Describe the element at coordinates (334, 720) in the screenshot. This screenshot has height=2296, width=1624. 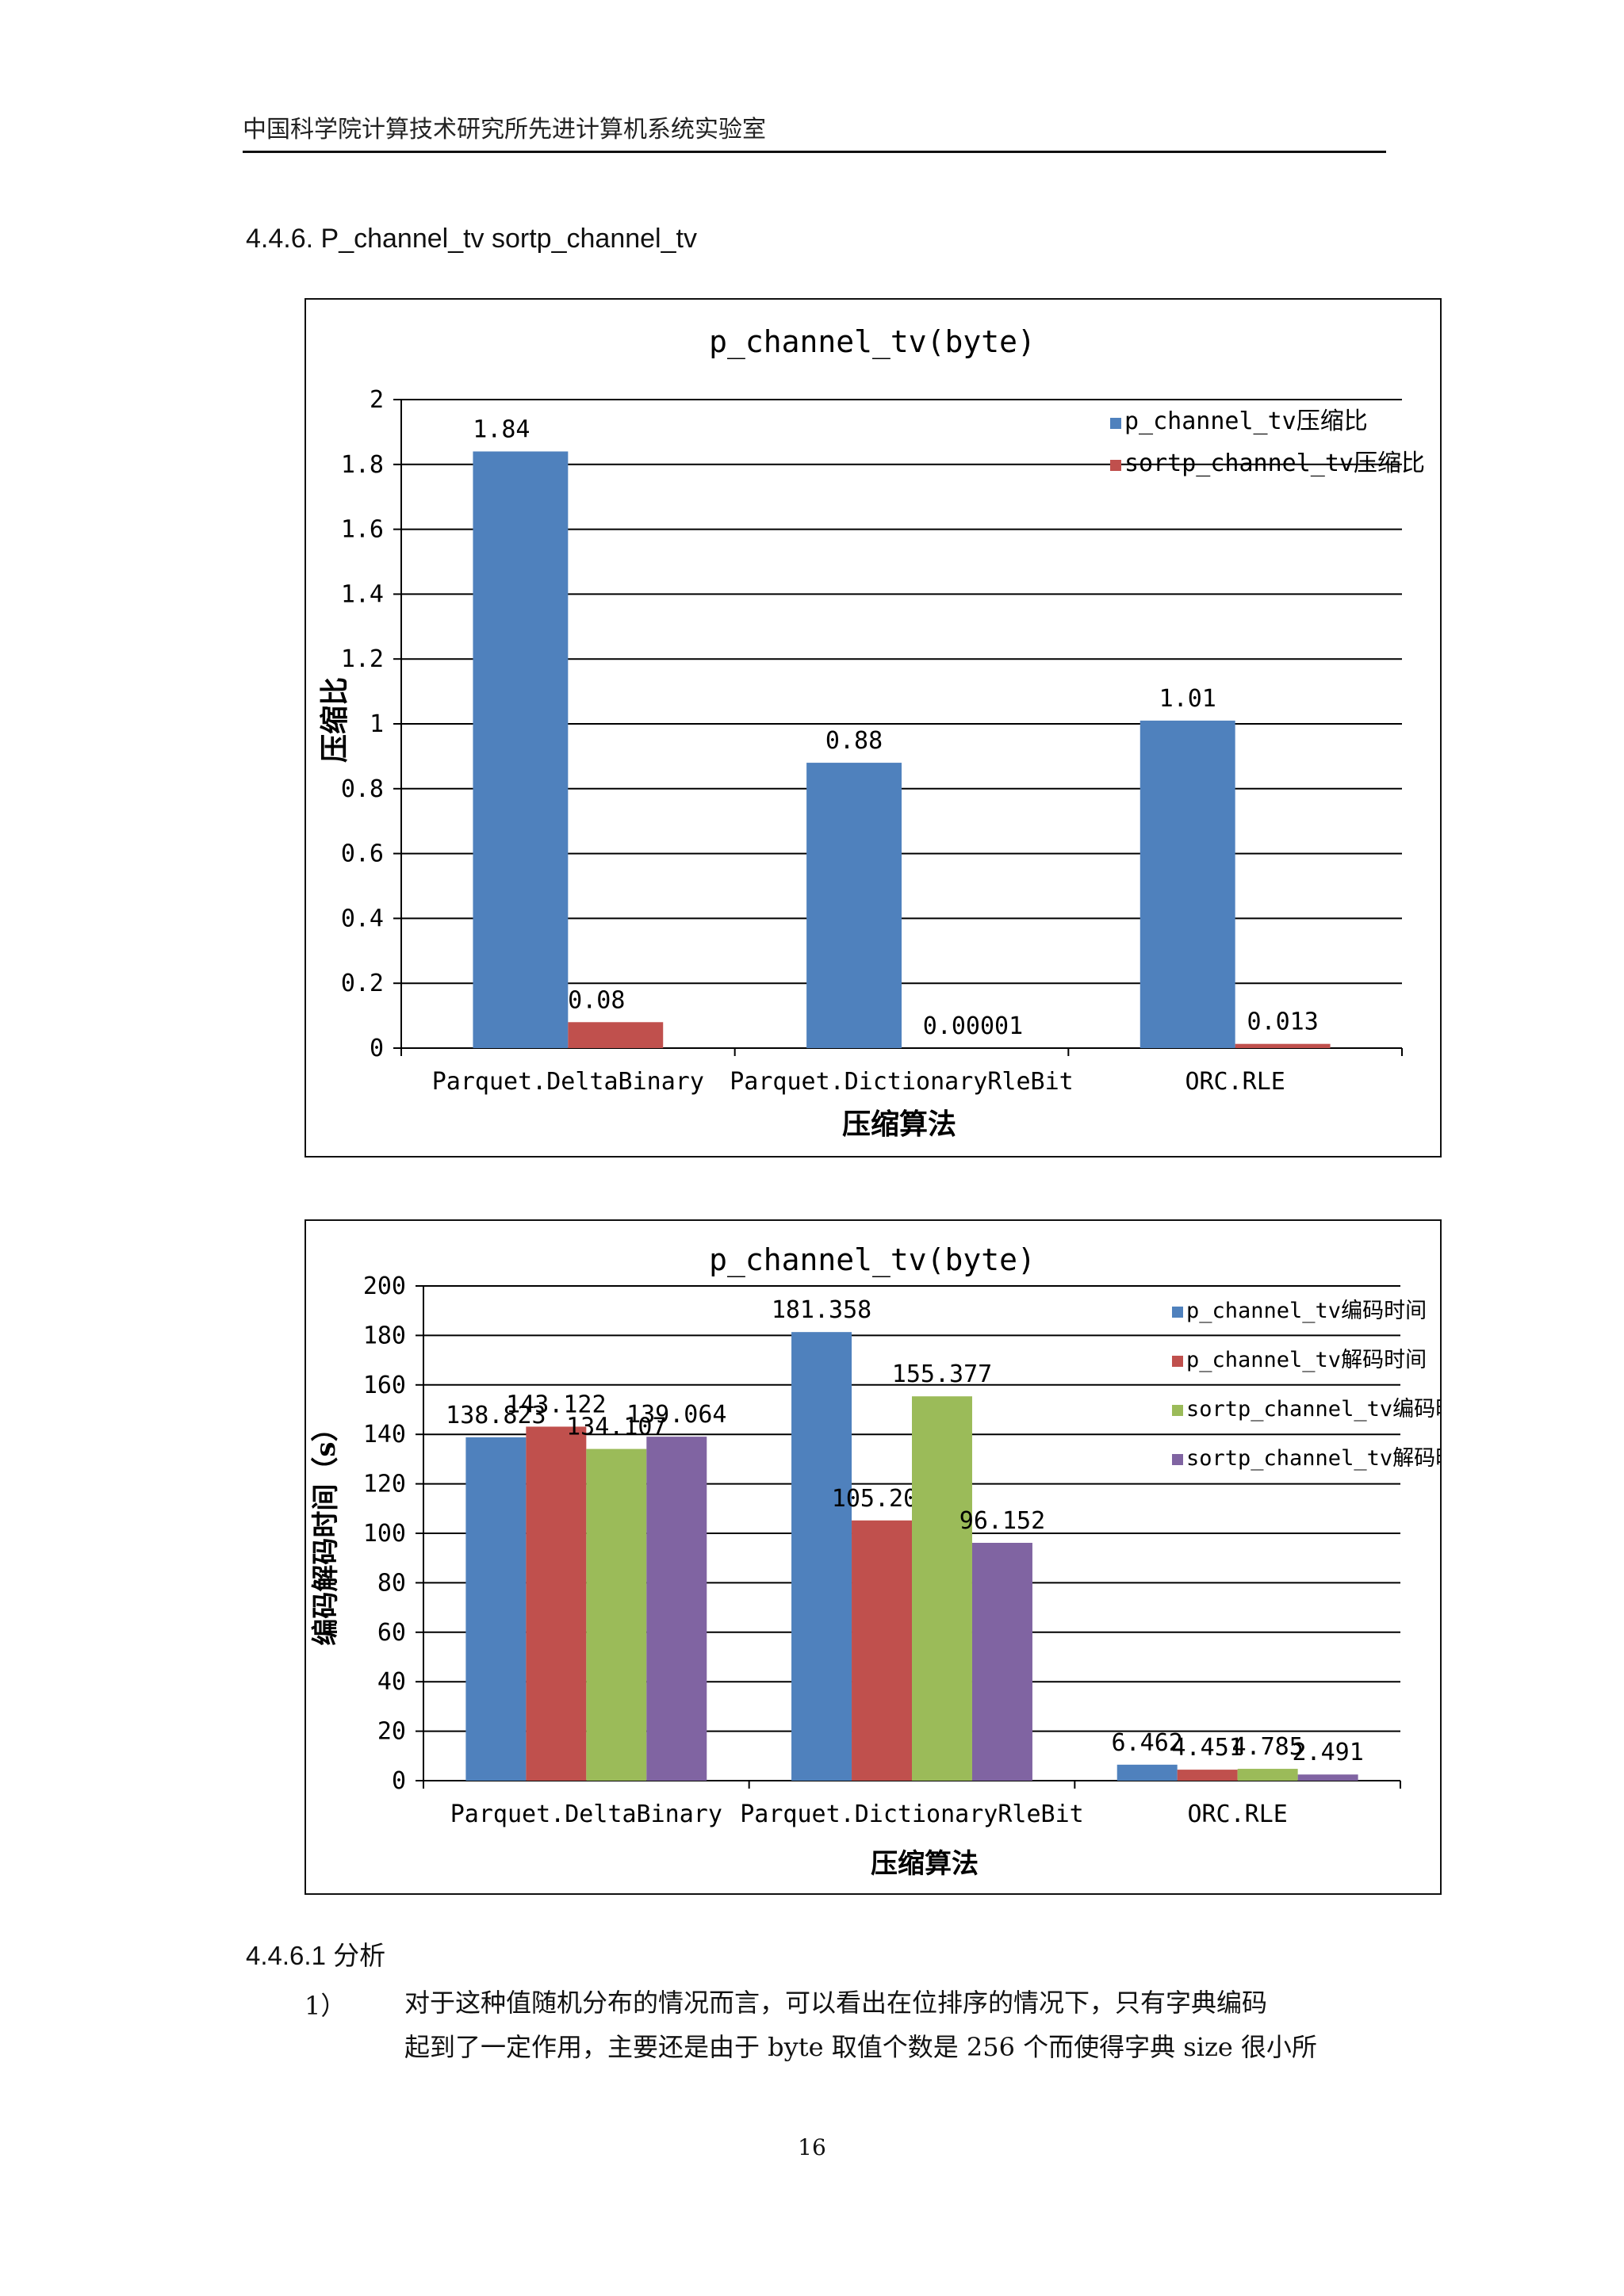
I see `y-axis-title: 压缩比` at that location.